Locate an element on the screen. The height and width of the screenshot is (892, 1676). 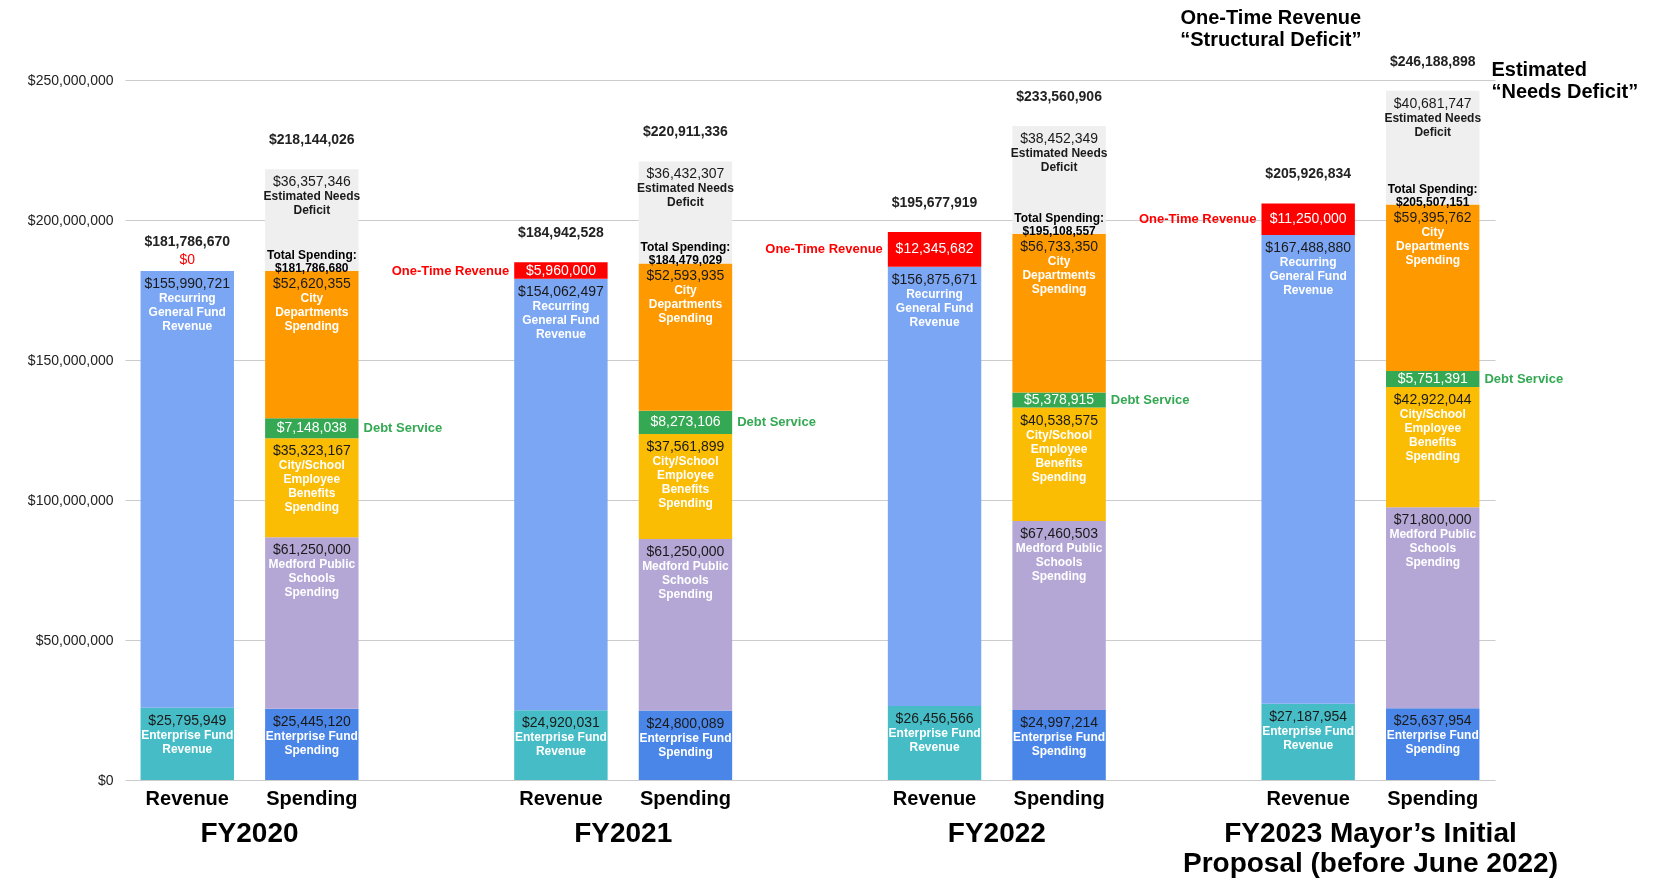
series-label: Estimated Needs Deficit is located at coordinates (1433, 124).